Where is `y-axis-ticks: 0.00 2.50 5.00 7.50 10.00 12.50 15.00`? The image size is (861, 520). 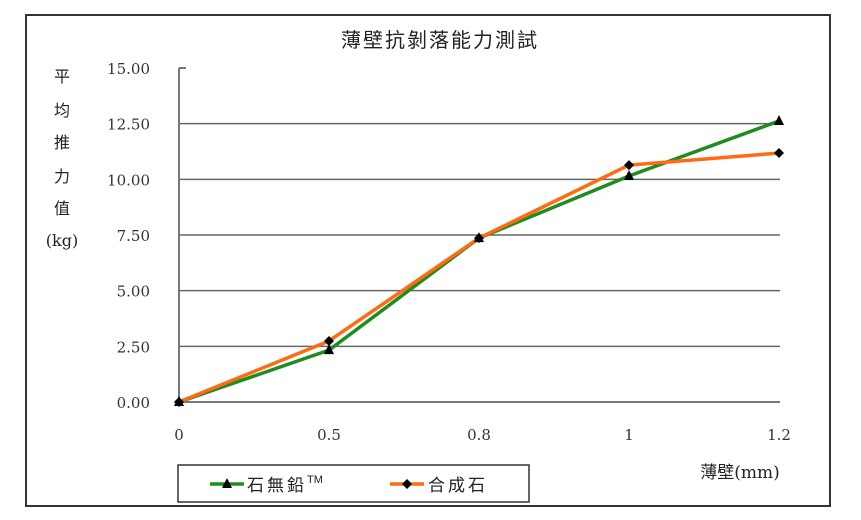
y-axis-ticks: 0.00 2.50 5.00 7.50 10.00 12.50 15.00 is located at coordinates (128, 236).